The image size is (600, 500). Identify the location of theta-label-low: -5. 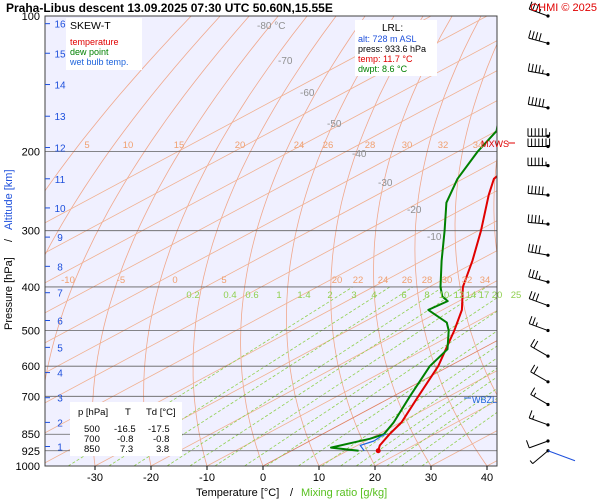
(121, 280).